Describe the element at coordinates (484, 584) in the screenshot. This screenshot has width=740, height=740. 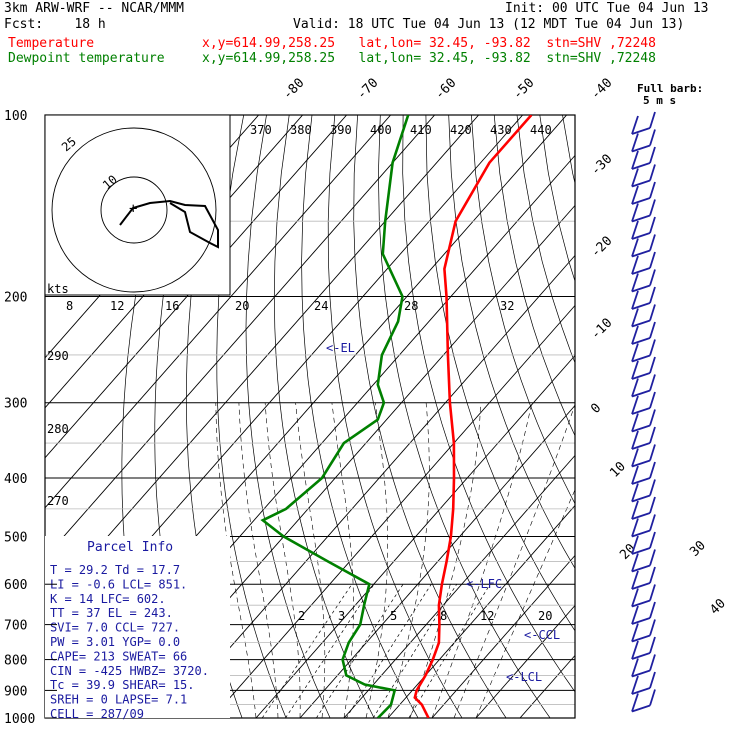
I see `parcel-marker: <-LFC` at that location.